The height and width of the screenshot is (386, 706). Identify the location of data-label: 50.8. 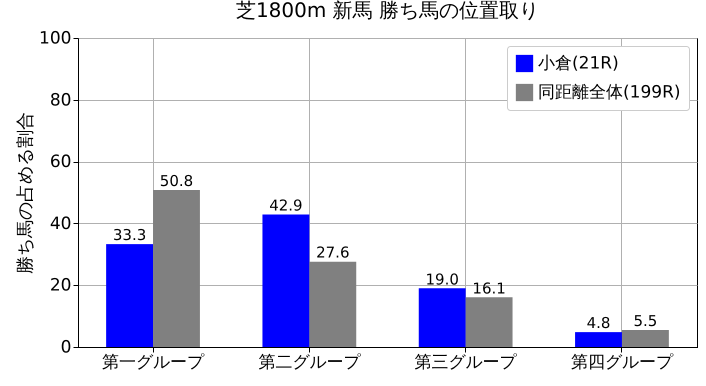
(177, 181).